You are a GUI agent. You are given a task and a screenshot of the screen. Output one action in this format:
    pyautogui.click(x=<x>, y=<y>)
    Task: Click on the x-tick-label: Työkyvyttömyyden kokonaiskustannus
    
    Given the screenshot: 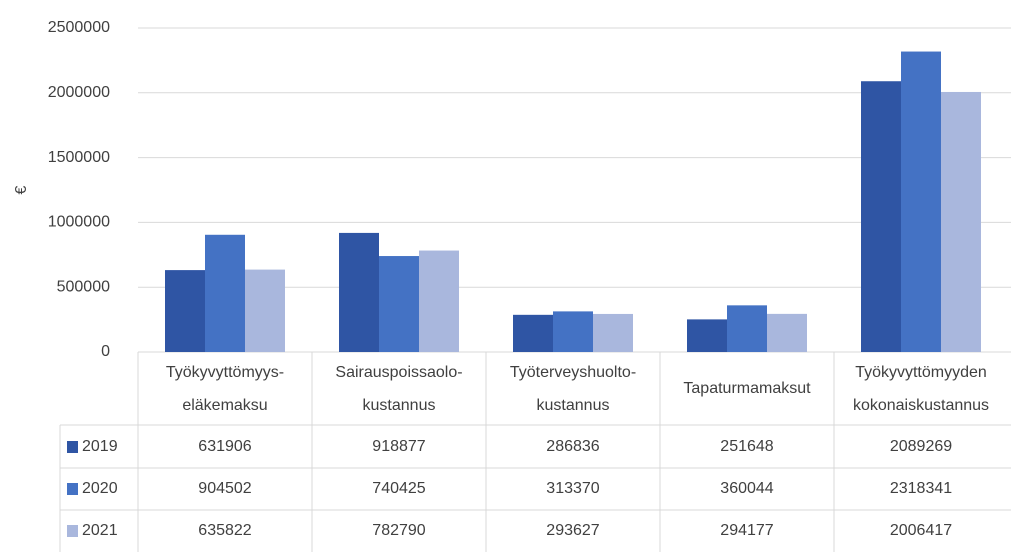 What is the action you would take?
    pyautogui.click(x=921, y=388)
    